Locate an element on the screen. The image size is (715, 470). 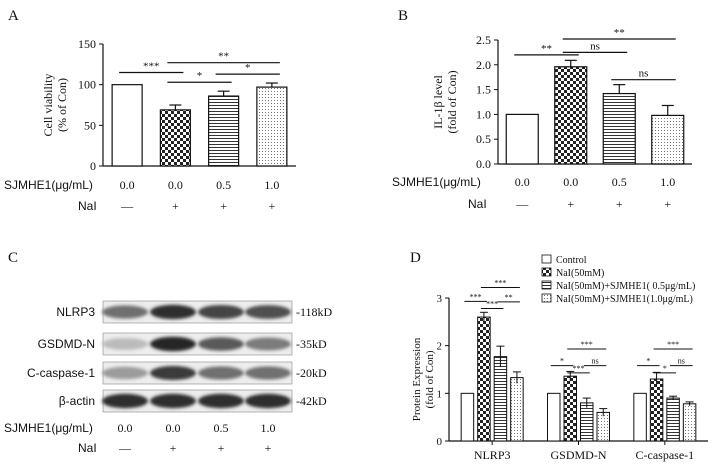
y-axis-title: Cell viability(% of Con) is located at coordinates (55, 105).